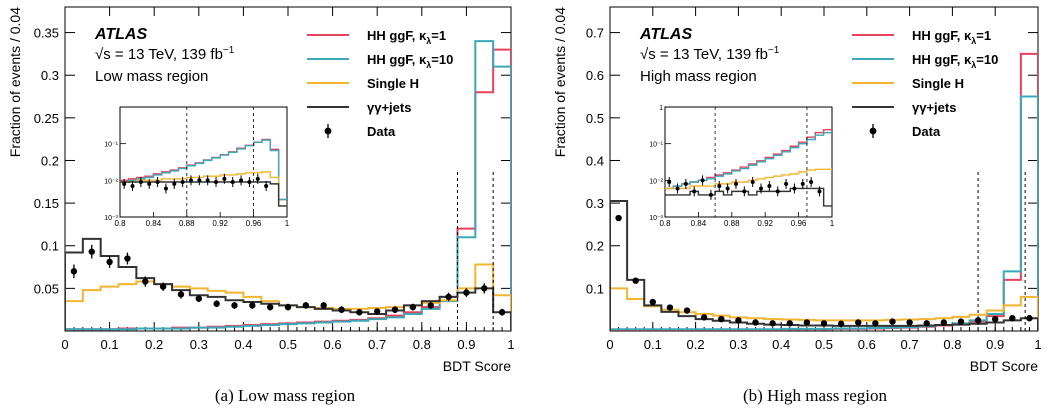 The image size is (1061, 414). I want to click on y-tick-label: 0.25, so click(46, 118).